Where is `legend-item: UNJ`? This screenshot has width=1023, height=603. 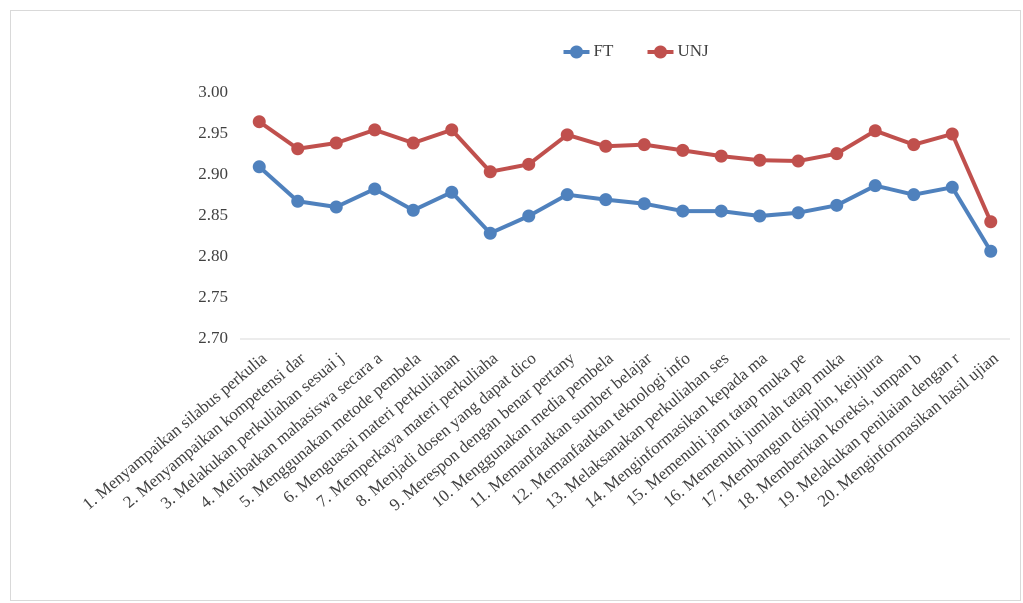
legend-item: UNJ is located at coordinates (678, 50).